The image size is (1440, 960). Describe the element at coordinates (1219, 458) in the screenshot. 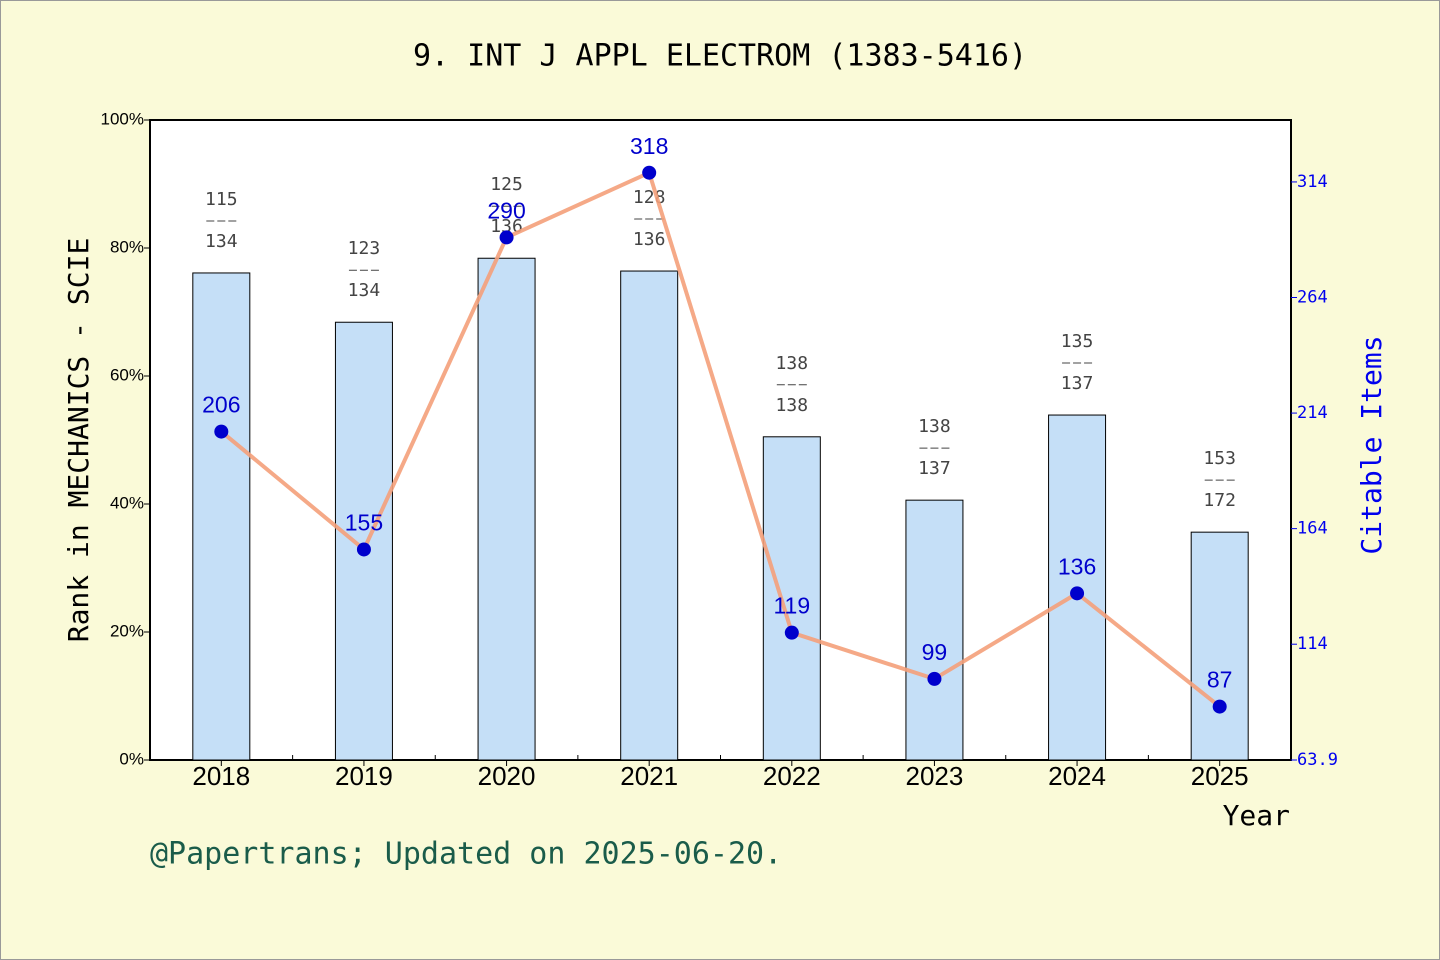

I see `rank-label: 153` at that location.